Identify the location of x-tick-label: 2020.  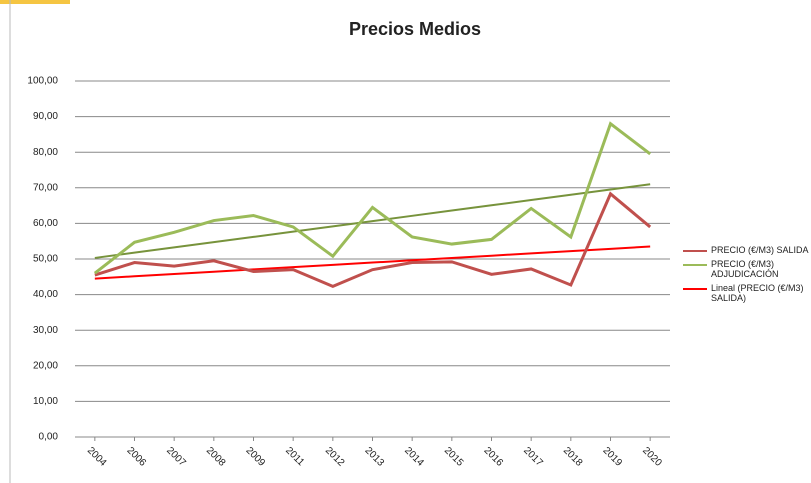
(652, 457).